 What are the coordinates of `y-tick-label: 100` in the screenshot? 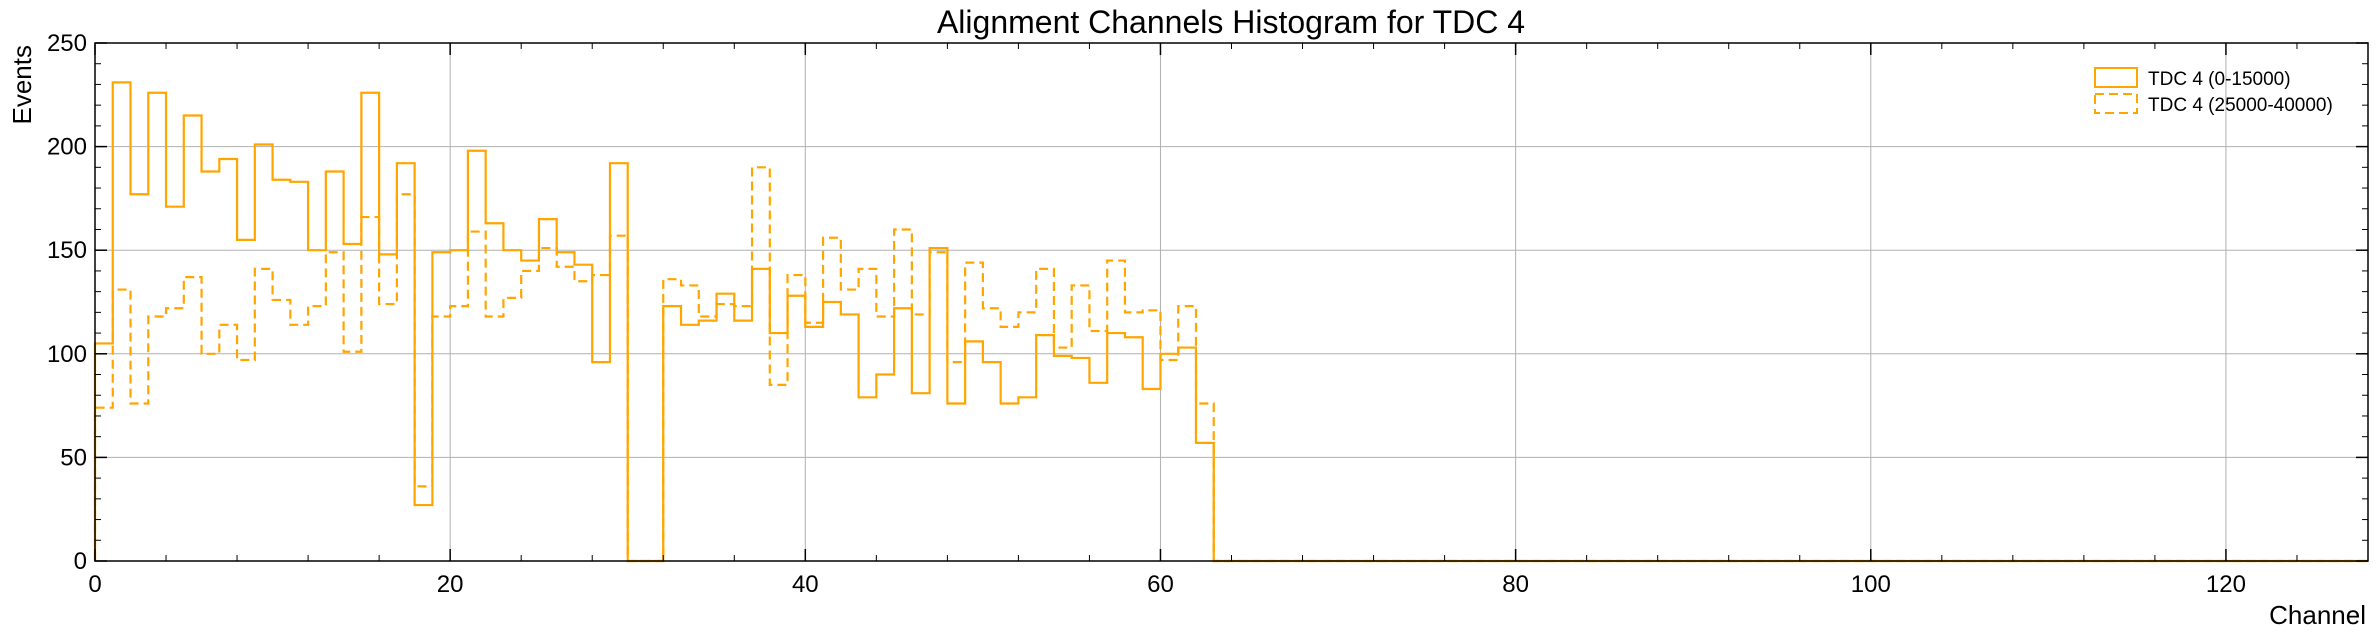 It's located at (67, 354).